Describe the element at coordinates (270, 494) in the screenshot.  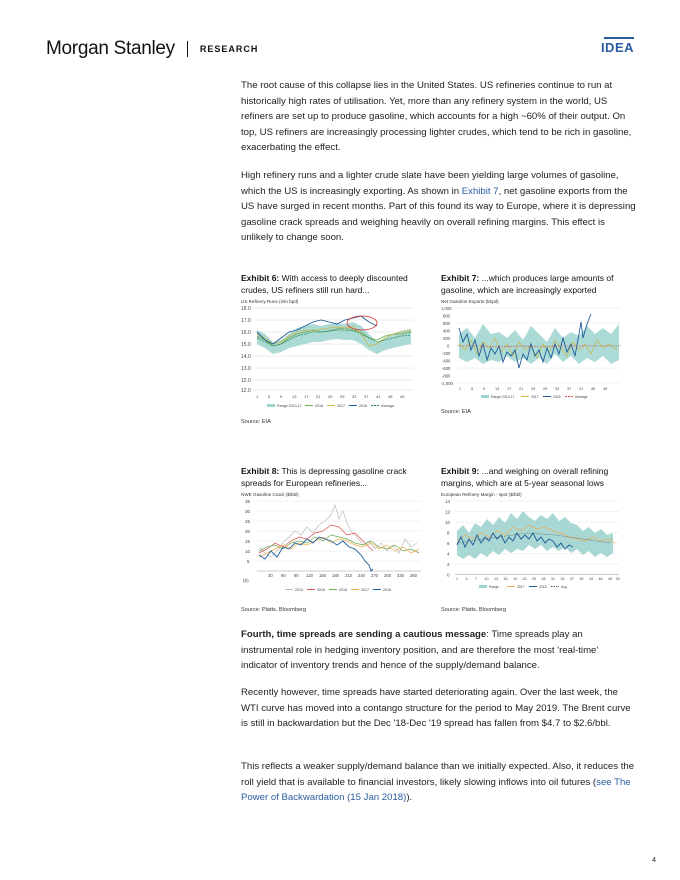
I see `chart-8-title: NWE Gasoline Crack ($/bbl)` at that location.